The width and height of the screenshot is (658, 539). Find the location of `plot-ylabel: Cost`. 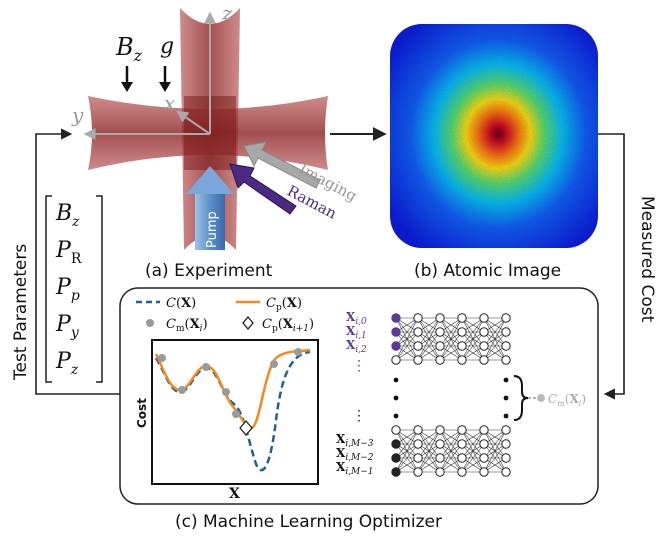

plot-ylabel: Cost is located at coordinates (142, 413).